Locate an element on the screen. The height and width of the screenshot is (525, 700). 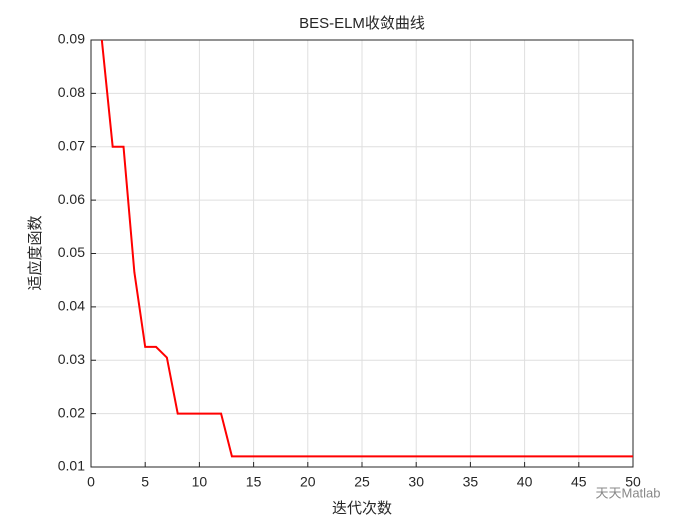
x-axis-label: 迭代次数 is located at coordinates (362, 508).